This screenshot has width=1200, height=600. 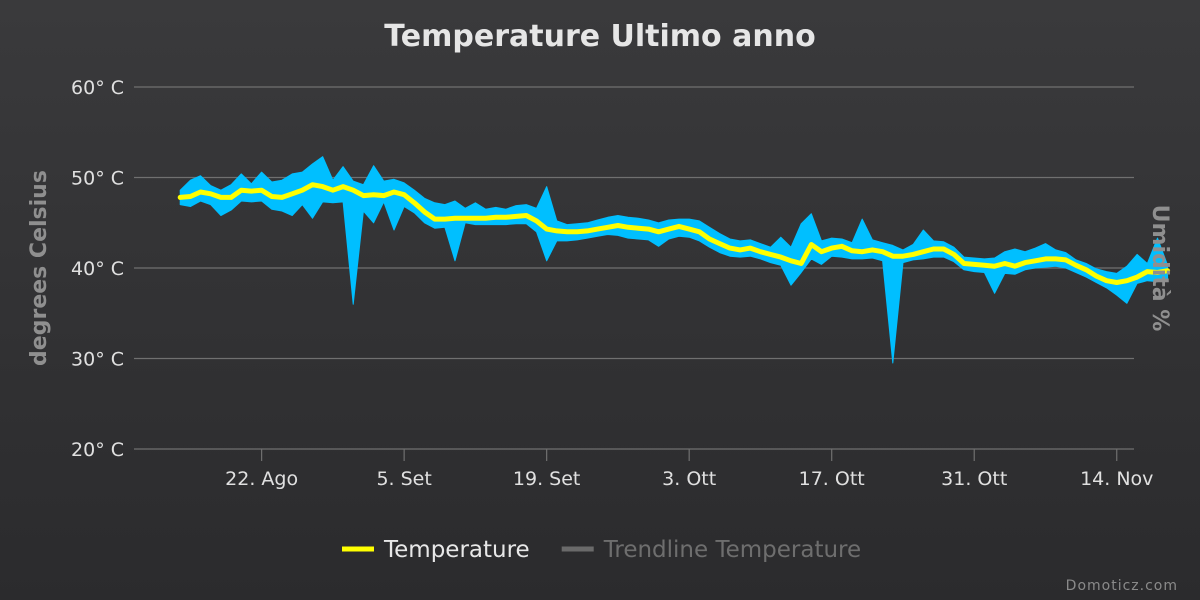 I want to click on y-tick-label: 40° C, so click(x=97, y=269).